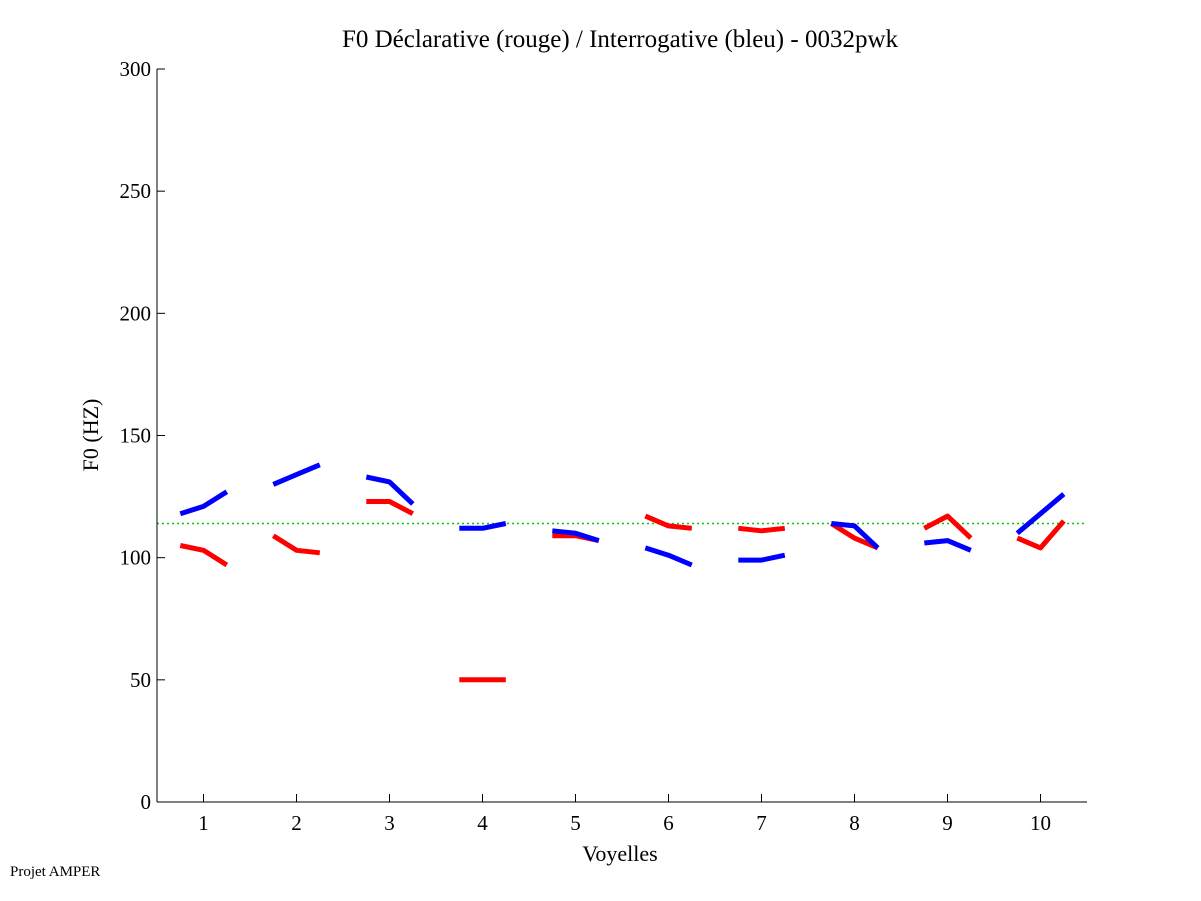 The width and height of the screenshot is (1201, 901). I want to click on x-axis-label: Voyelles, so click(619, 853).